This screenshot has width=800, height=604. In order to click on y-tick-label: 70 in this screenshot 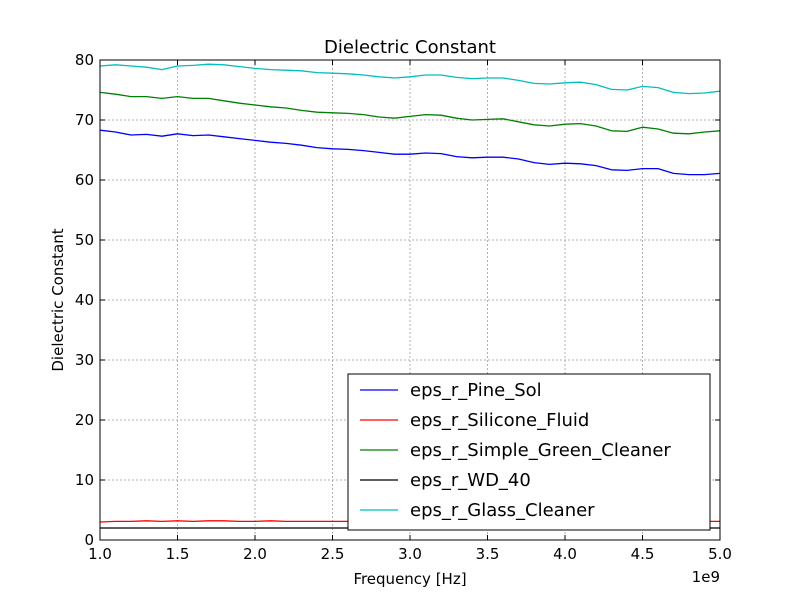, I will do `click(84, 120)`.